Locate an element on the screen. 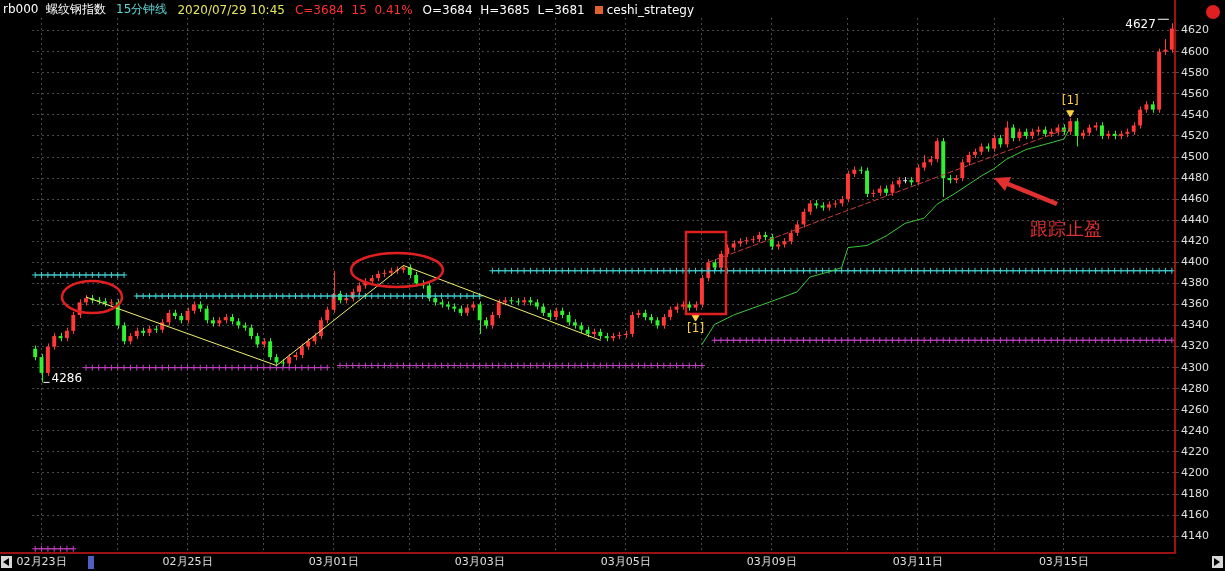 Image resolution: width=1225 pixels, height=571 pixels. y-tick-label: 4340 is located at coordinates (1195, 325).